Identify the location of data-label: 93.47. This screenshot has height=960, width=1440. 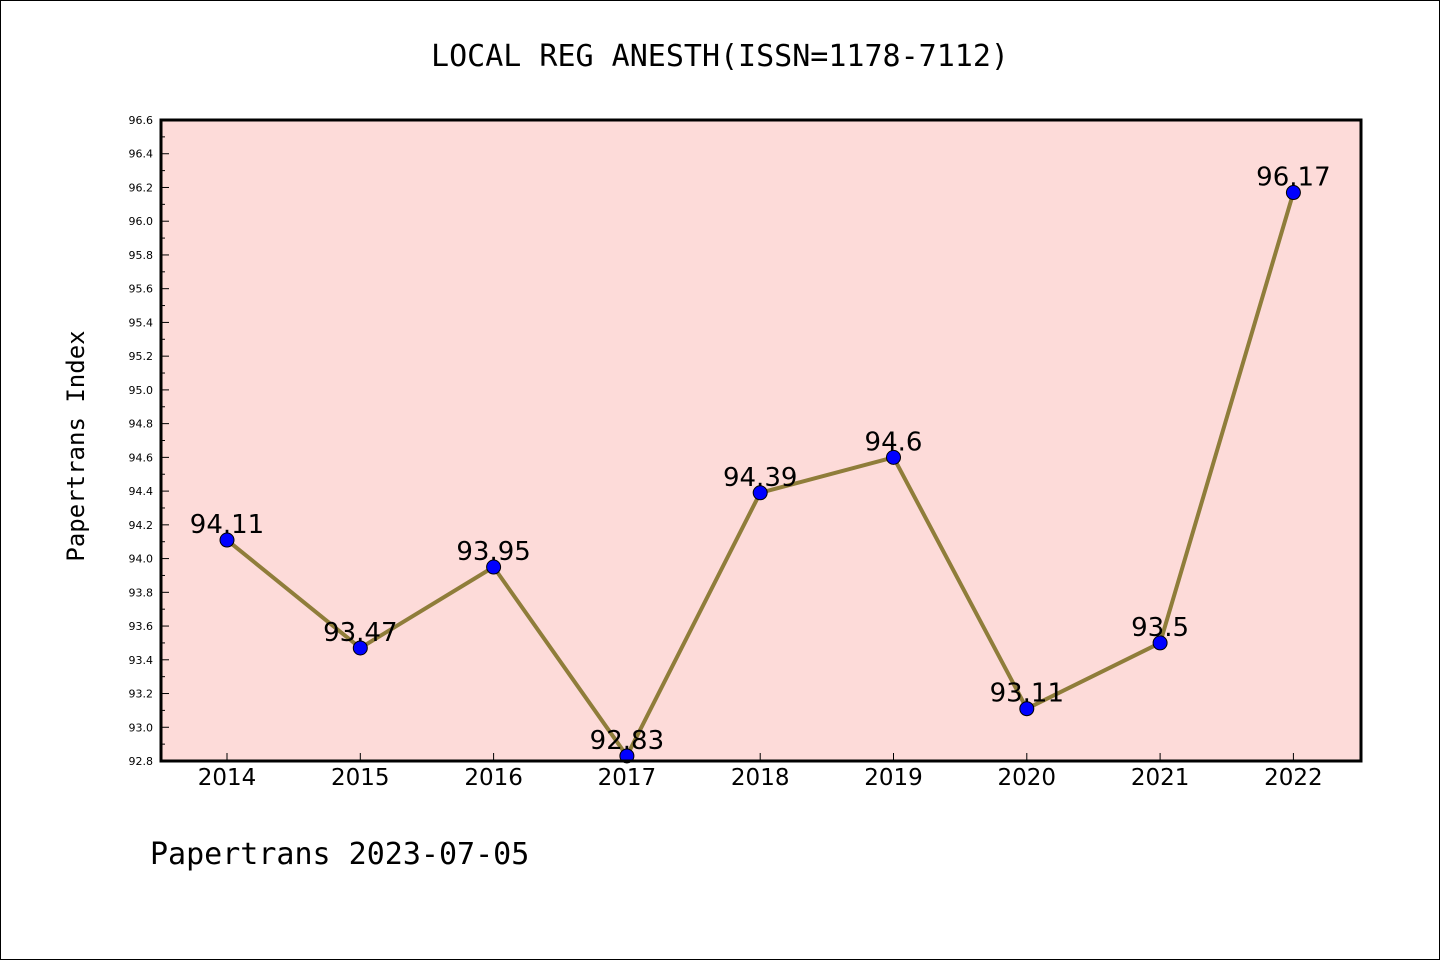
(360, 633).